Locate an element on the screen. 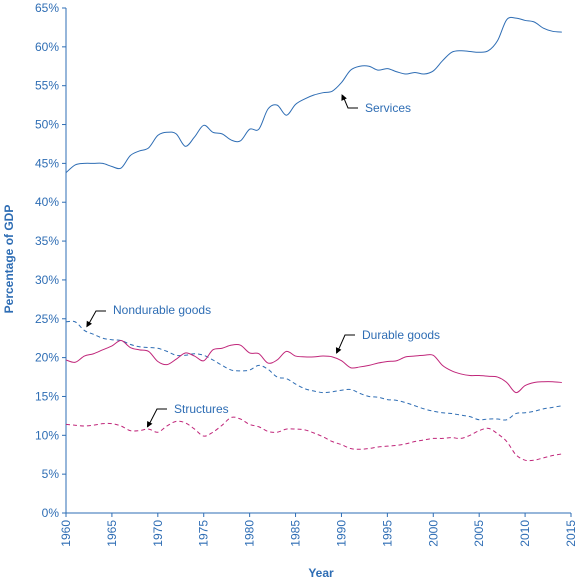 This screenshot has width=583, height=581. x-tick-label: 1960 is located at coordinates (66, 533).